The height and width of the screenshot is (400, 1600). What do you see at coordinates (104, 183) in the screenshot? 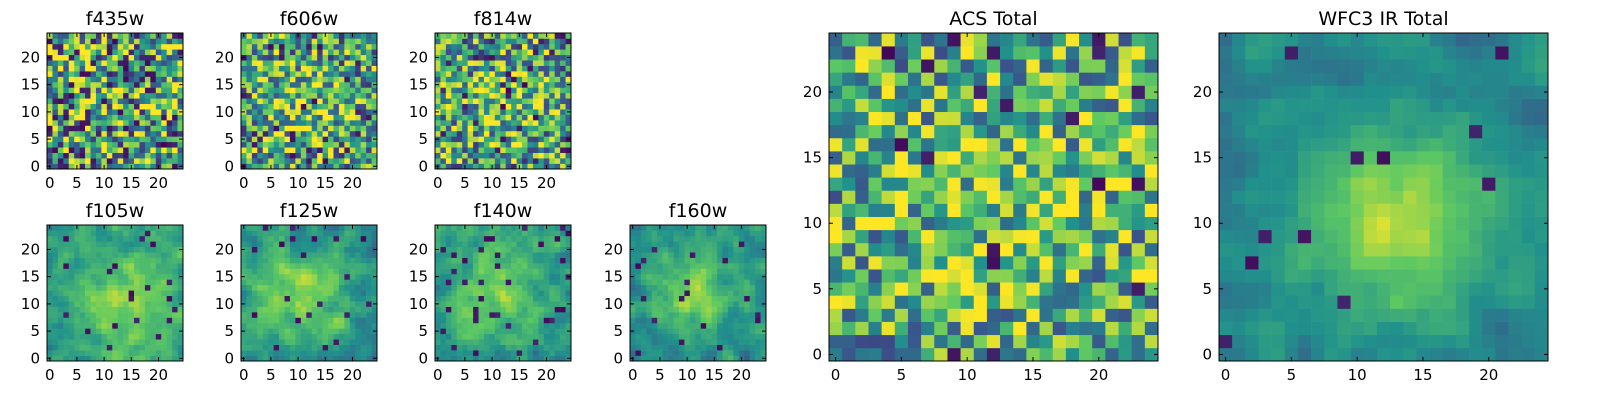
I see `x-tick-label: 10` at bounding box center [104, 183].